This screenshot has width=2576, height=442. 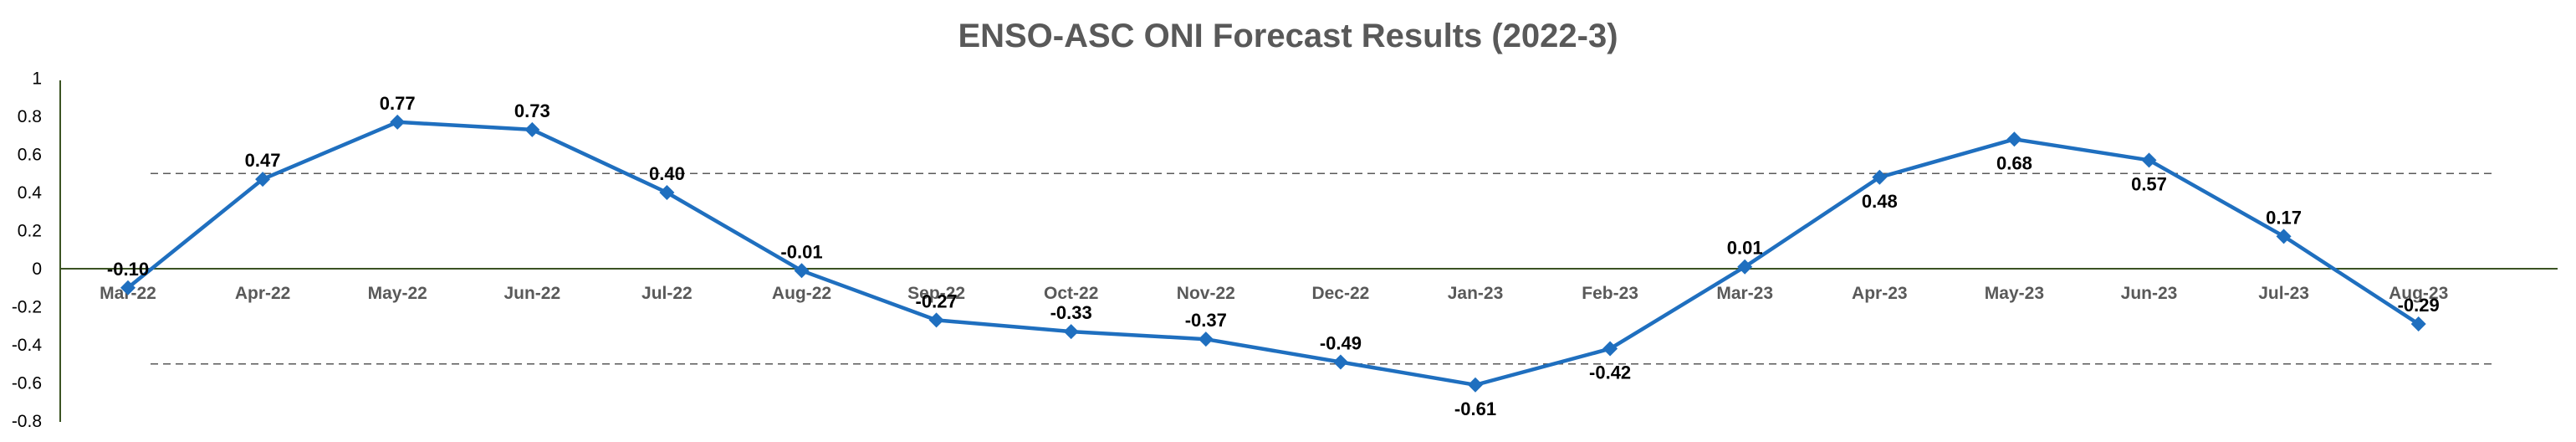 What do you see at coordinates (398, 103) in the screenshot?
I see `data-label: 0.77` at bounding box center [398, 103].